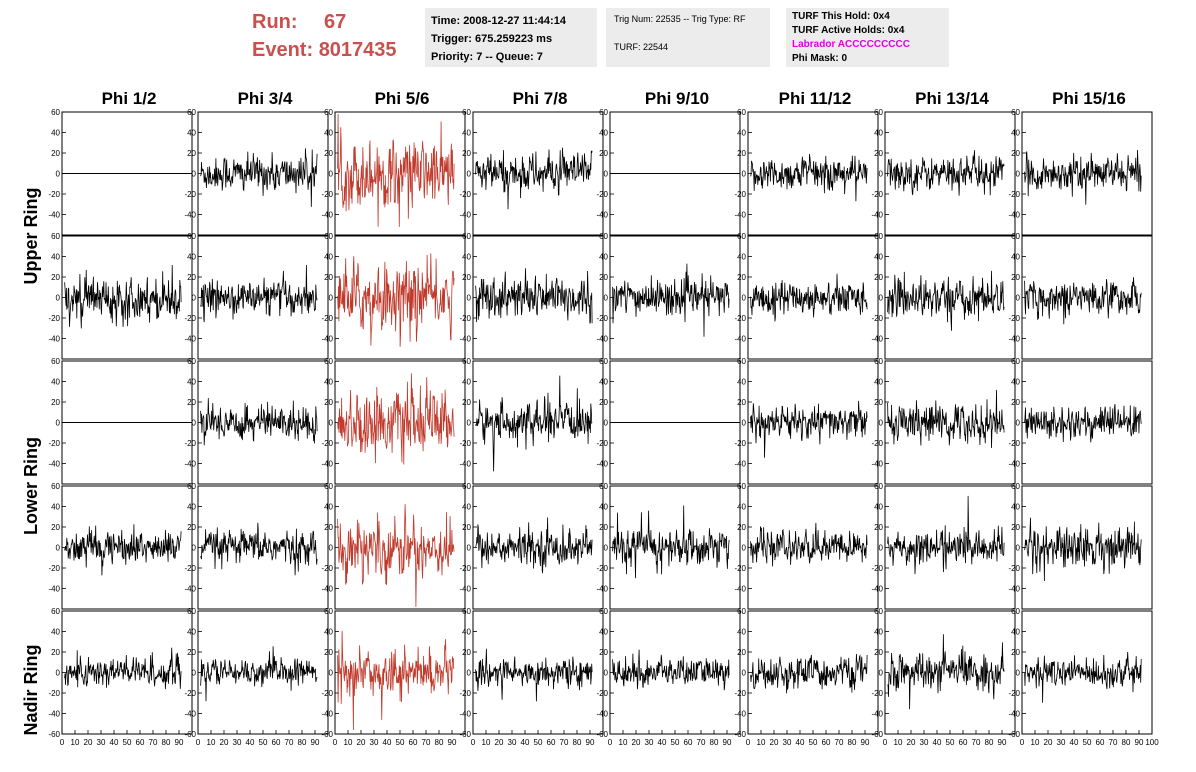 The width and height of the screenshot is (1196, 772). I want to click on run-label: Run:, so click(275, 22).